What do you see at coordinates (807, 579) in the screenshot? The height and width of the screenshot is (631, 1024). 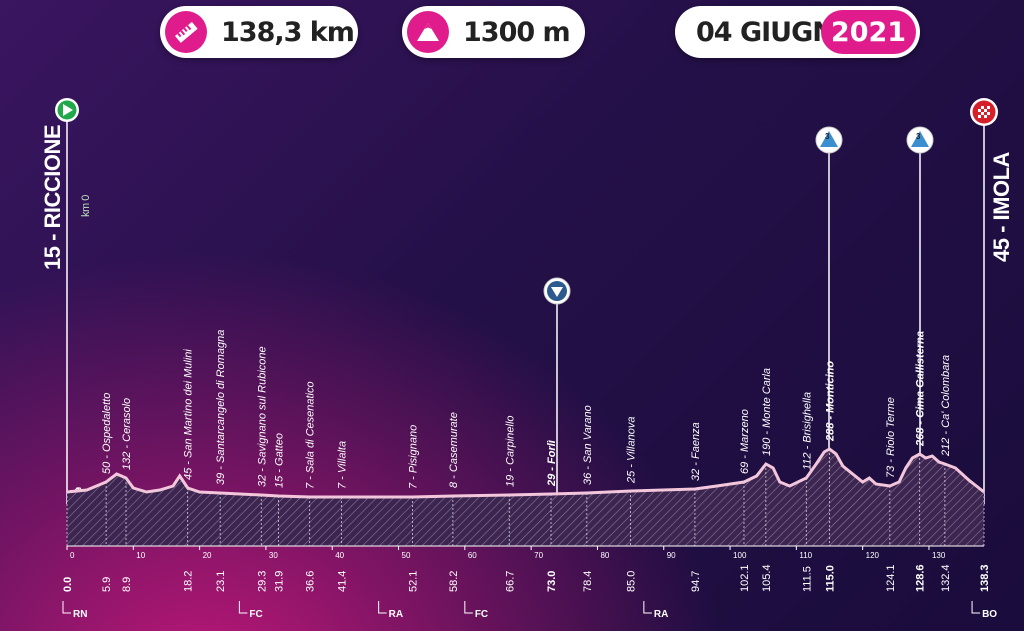 I see `waypoint-km: 111.5` at bounding box center [807, 579].